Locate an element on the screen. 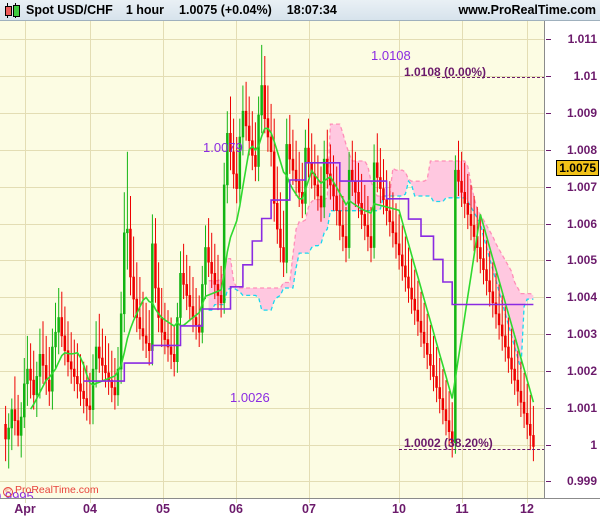 Image resolution: width=600 pixels, height=520 pixels. price-axis-label: 1.011 is located at coordinates (582, 39).